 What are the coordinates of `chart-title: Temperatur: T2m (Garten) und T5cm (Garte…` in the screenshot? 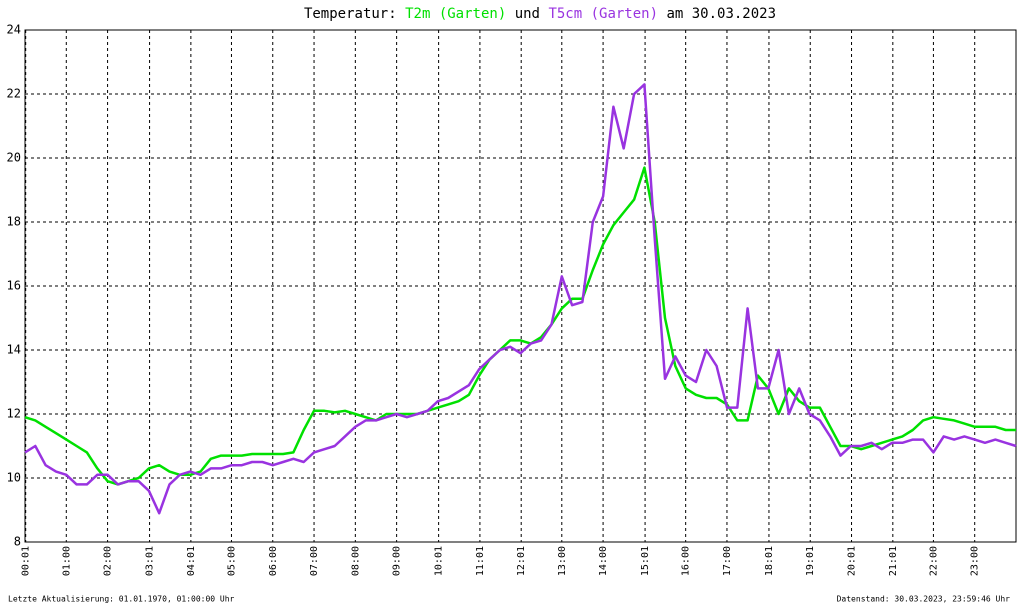 It's located at (540, 14).